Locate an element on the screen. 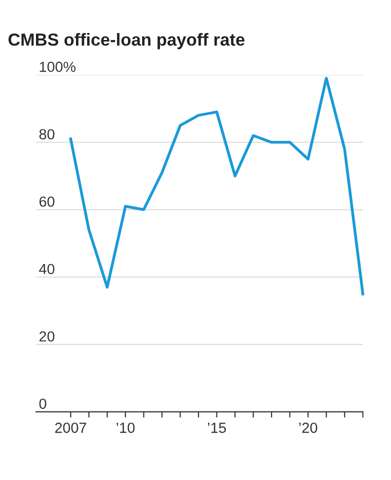 The height and width of the screenshot is (480, 391). y-tick-label: 0 is located at coordinates (42, 403).